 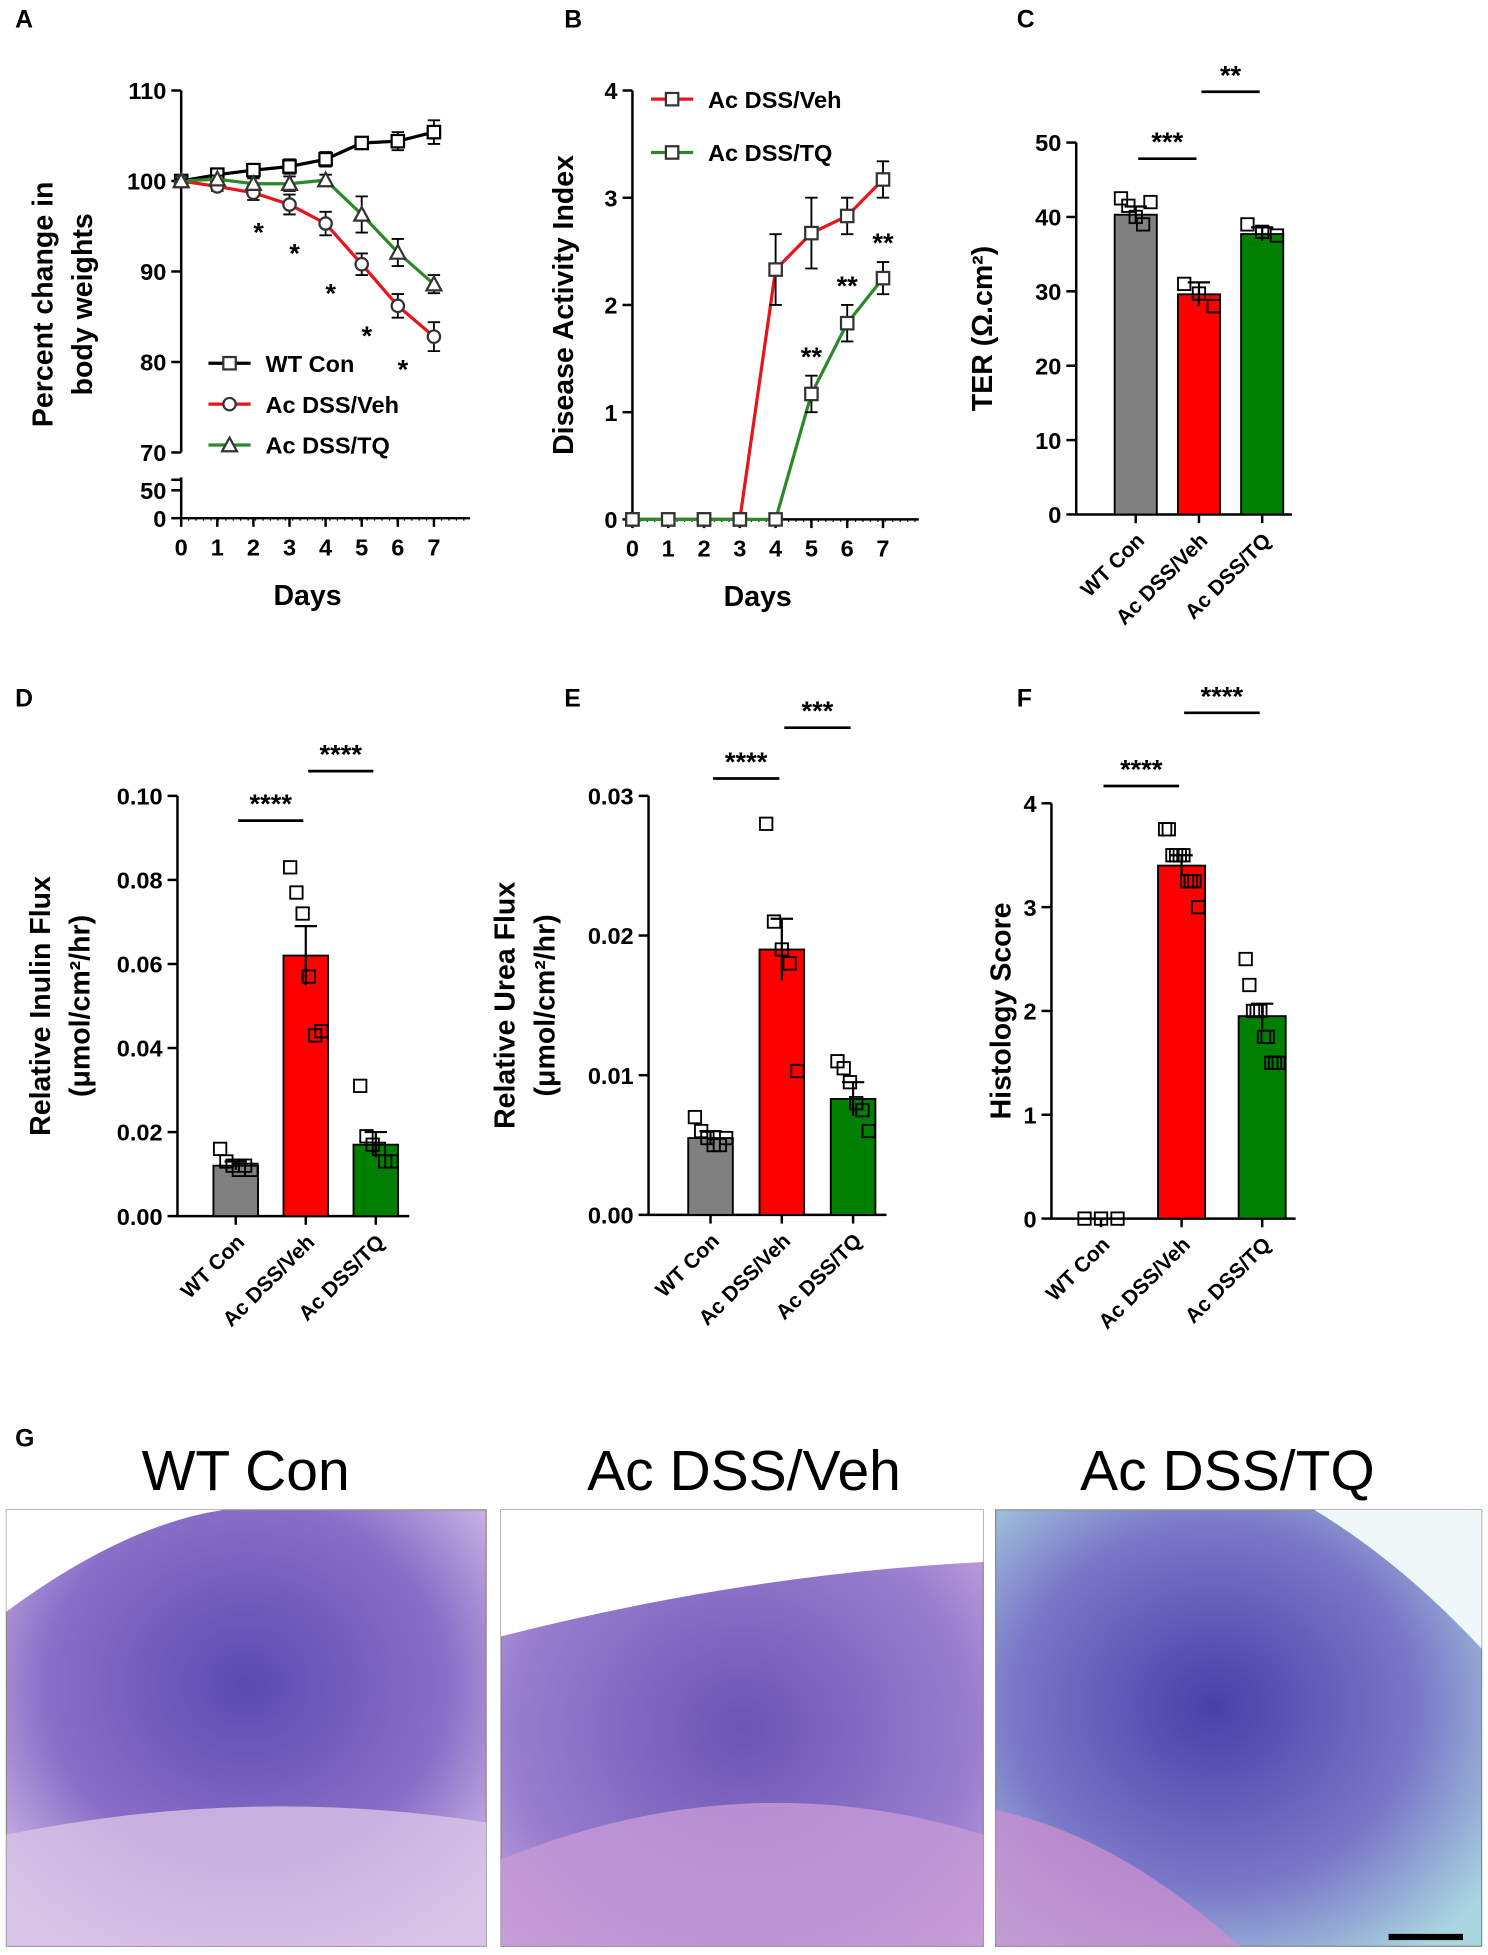 What do you see at coordinates (140, 1217) in the screenshot?
I see `y-tick-label: 0.00` at bounding box center [140, 1217].